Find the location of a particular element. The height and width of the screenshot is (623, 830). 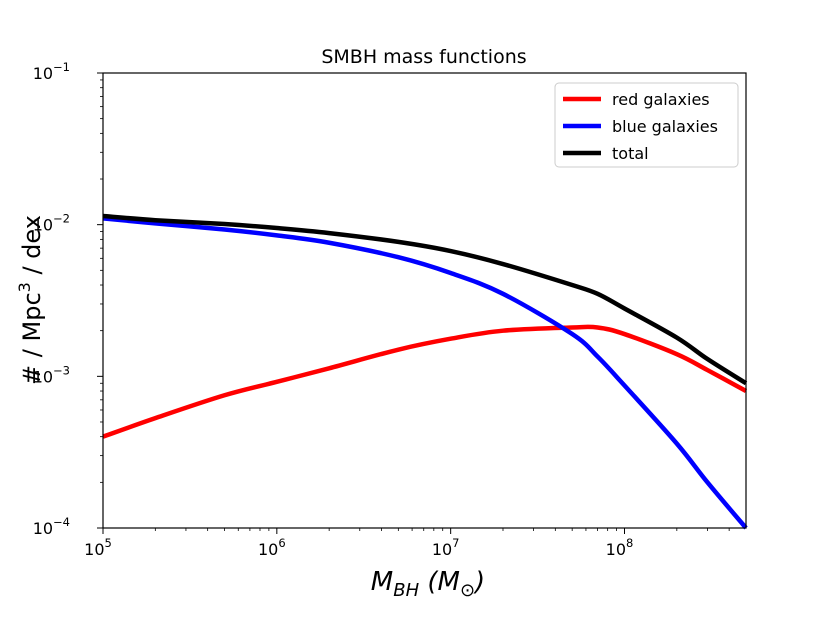

legend-label-red-galaxies: red galaxies is located at coordinates (661, 99).